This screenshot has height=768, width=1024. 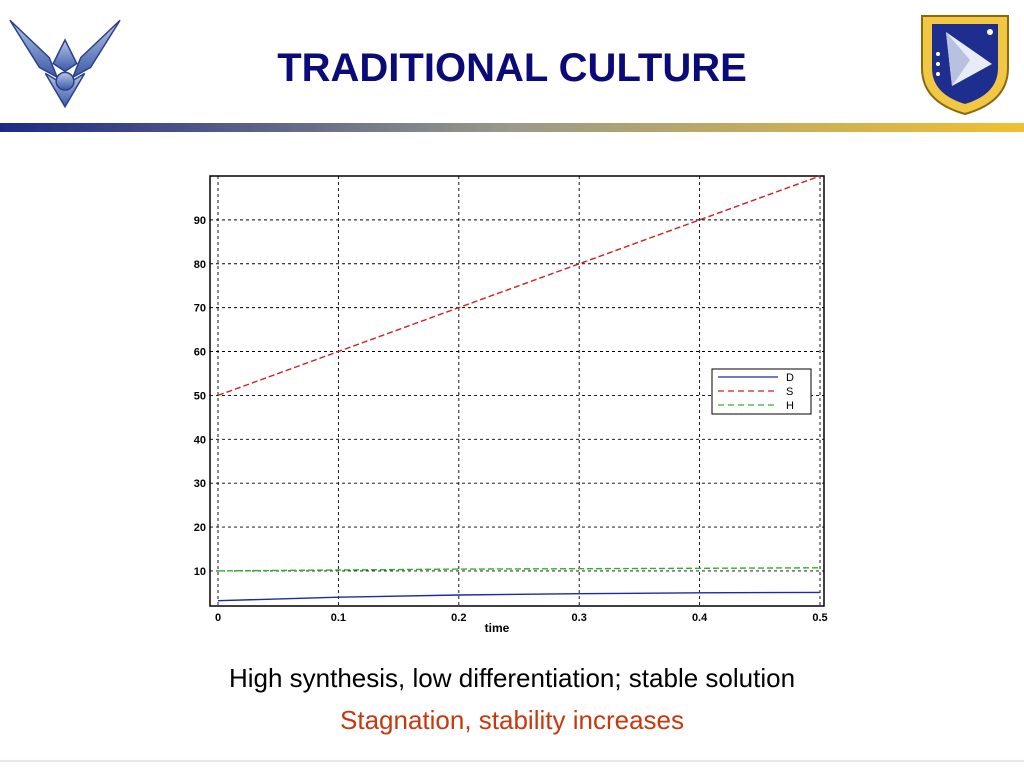 What do you see at coordinates (789, 392) in the screenshot?
I see `legend-label-s: S` at bounding box center [789, 392].